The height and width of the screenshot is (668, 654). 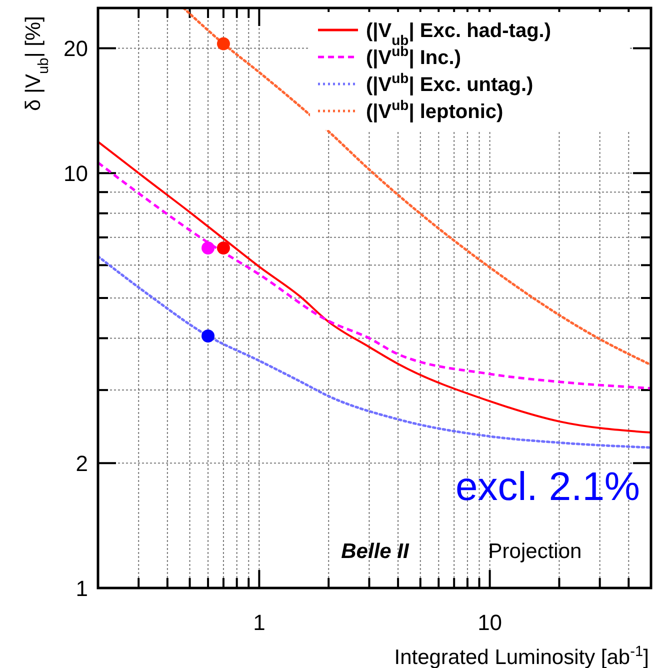 What do you see at coordinates (535, 551) in the screenshot?
I see `annotation: Projection` at bounding box center [535, 551].